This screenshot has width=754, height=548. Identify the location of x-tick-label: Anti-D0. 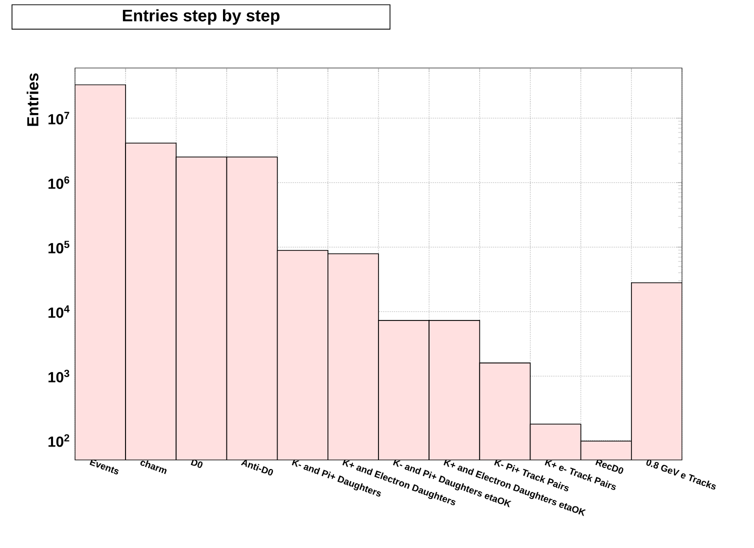
(256, 468).